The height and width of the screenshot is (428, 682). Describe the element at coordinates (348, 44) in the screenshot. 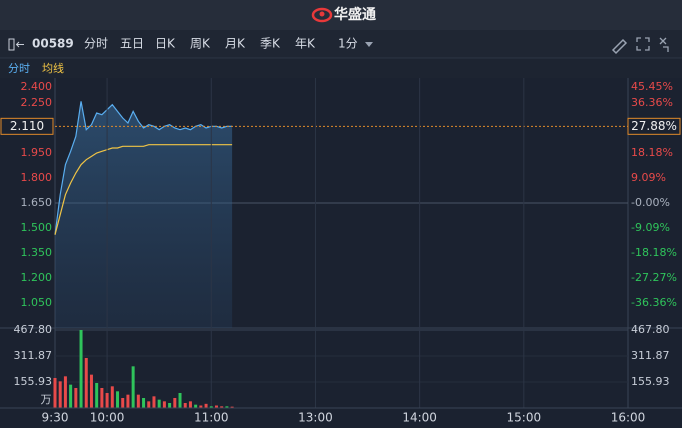

I see `period-tab: 1分` at that location.